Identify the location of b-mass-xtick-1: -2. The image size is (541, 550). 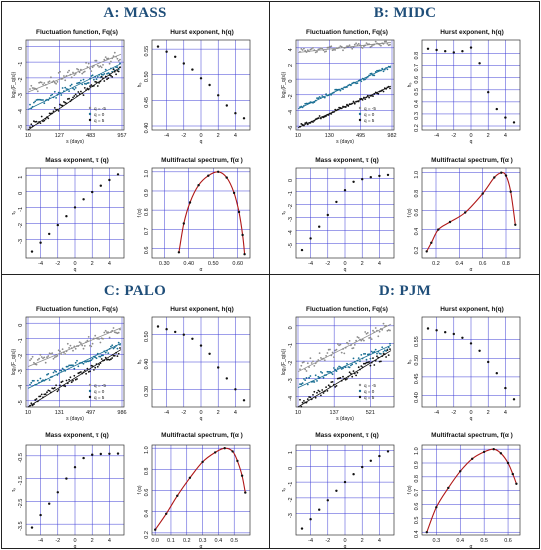
(327, 264).